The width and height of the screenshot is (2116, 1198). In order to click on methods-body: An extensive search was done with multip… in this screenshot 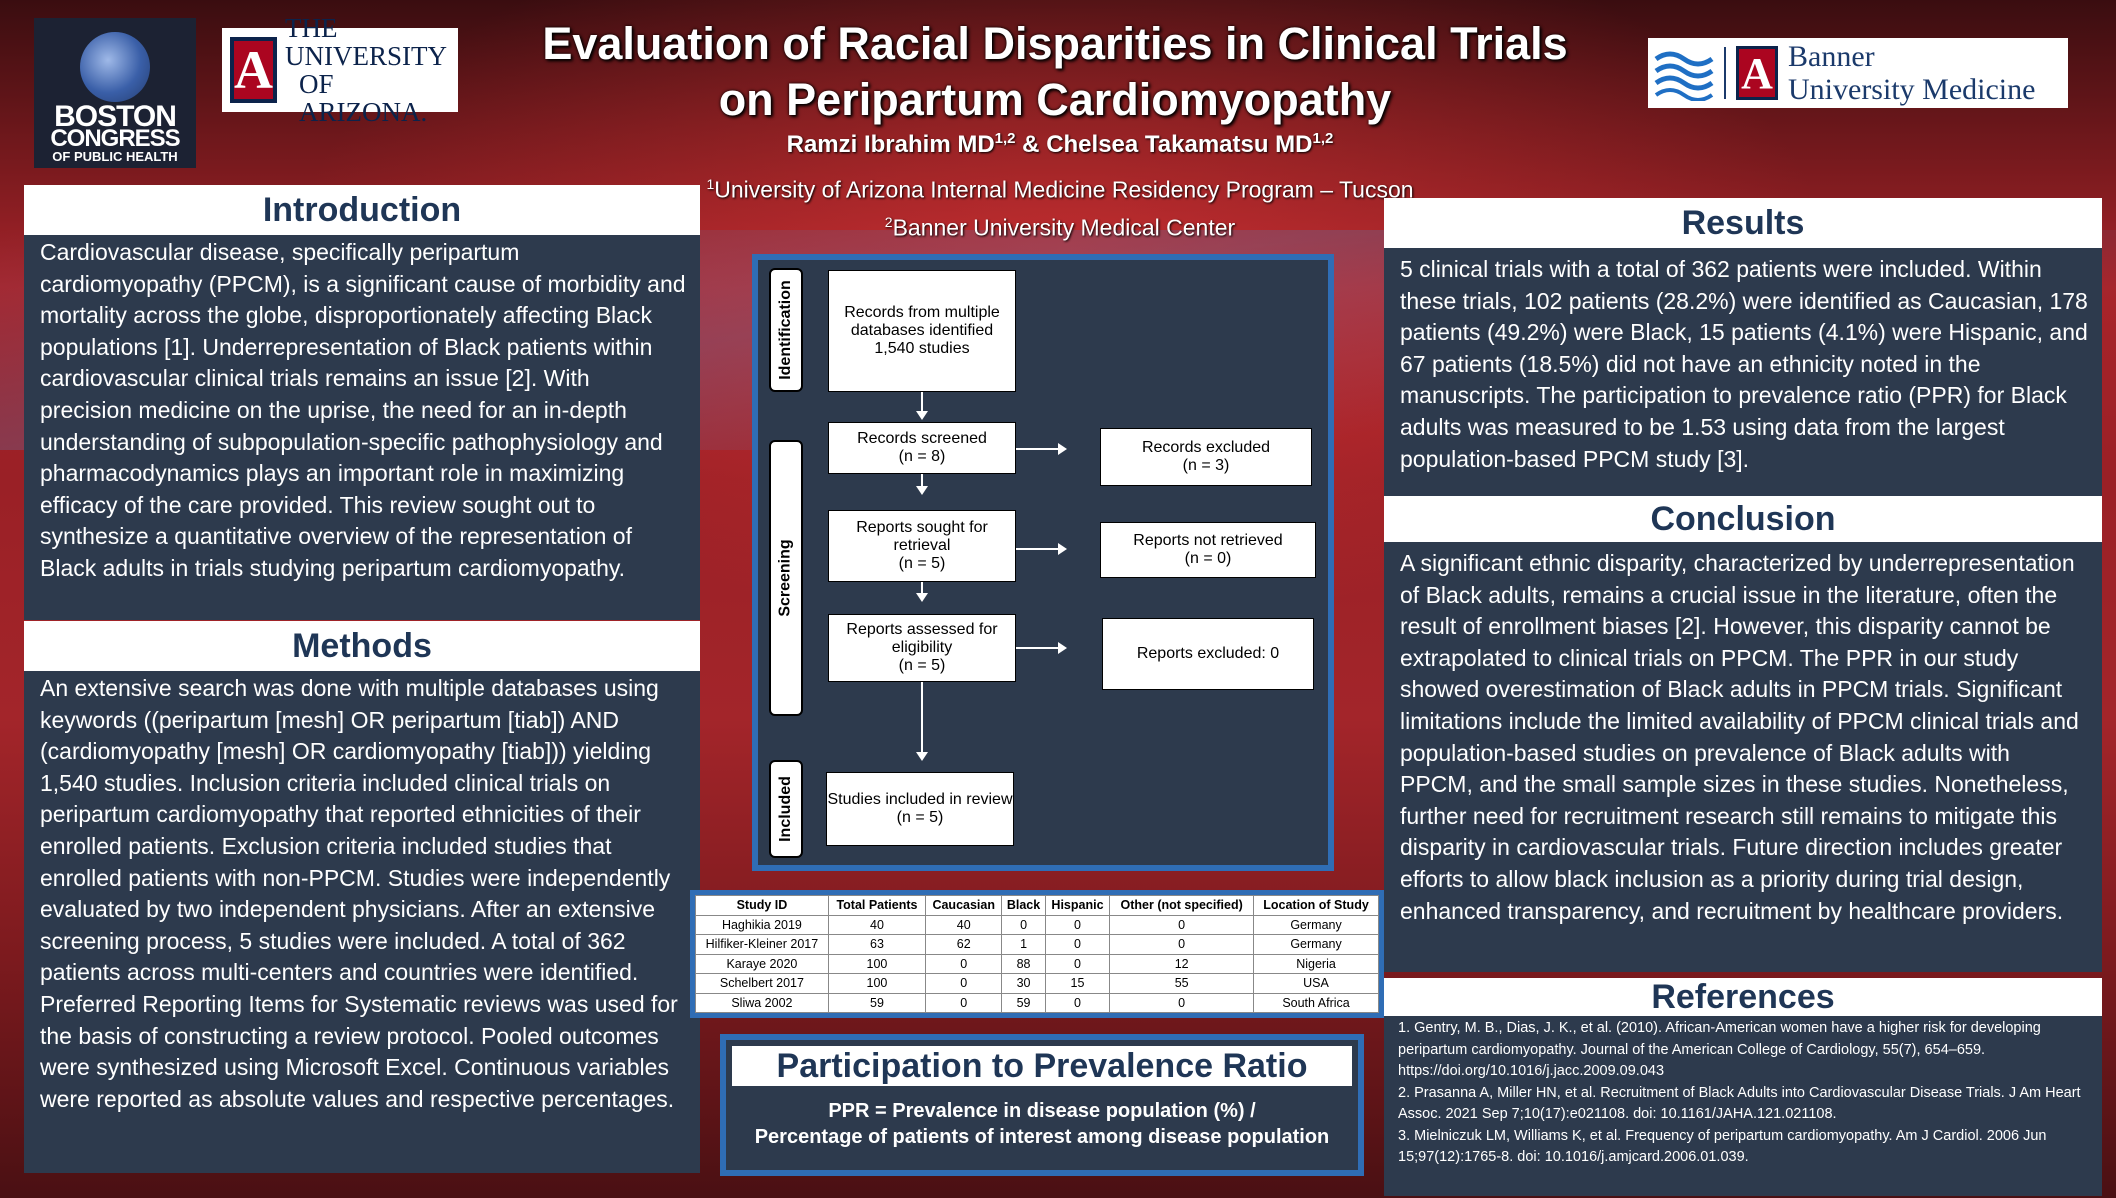, I will do `click(362, 922)`.